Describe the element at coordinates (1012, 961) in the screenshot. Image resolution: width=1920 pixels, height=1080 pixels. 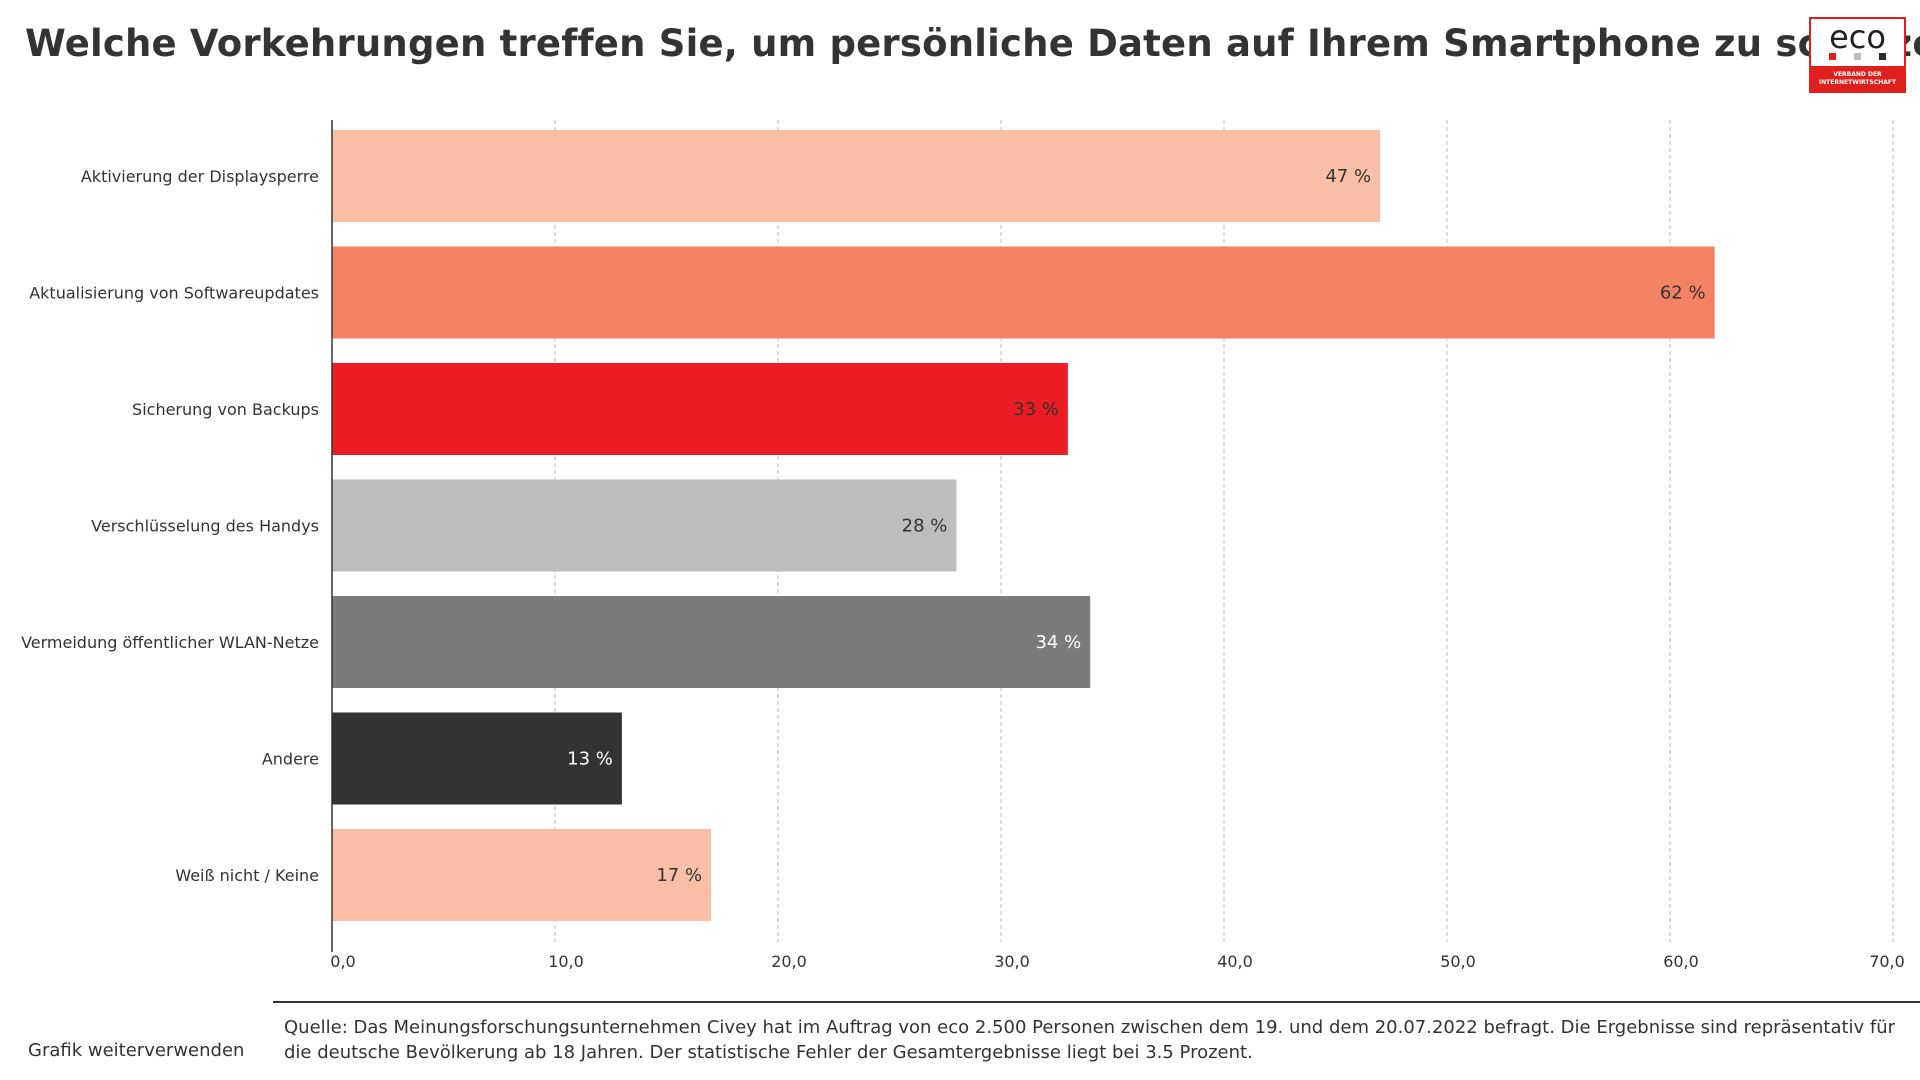
I see `x-tick-label: 30,0` at that location.